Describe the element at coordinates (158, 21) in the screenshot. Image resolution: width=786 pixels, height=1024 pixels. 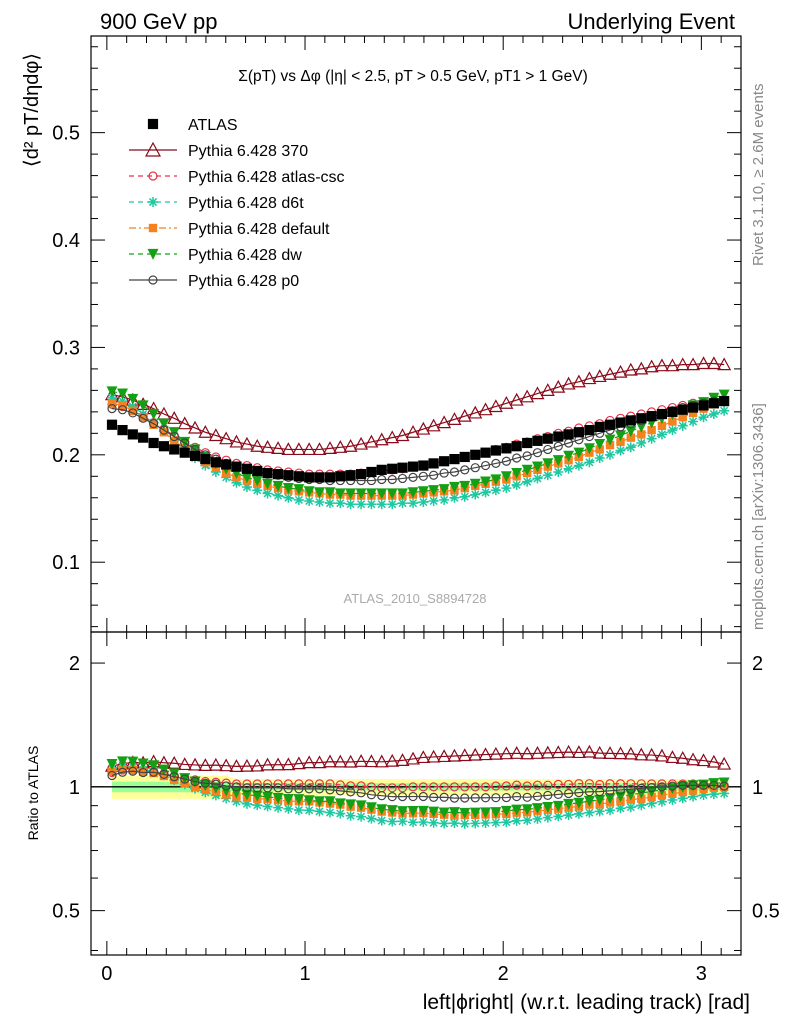
I see `header-left: 900 GeV pp` at that location.